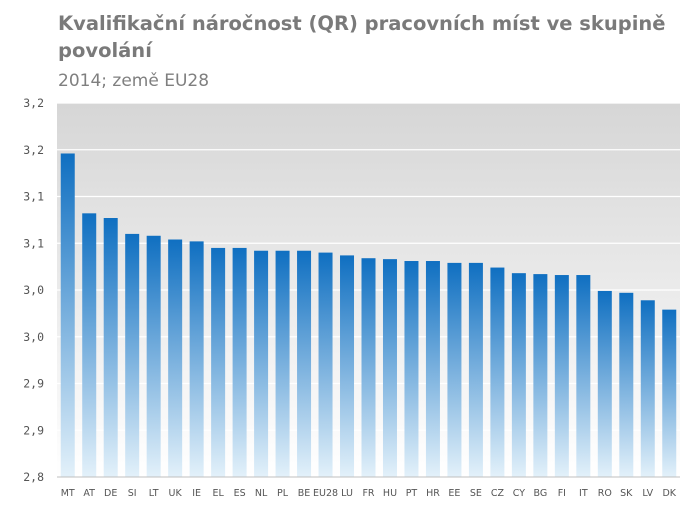  I want to click on bar-fr, so click(368, 367).